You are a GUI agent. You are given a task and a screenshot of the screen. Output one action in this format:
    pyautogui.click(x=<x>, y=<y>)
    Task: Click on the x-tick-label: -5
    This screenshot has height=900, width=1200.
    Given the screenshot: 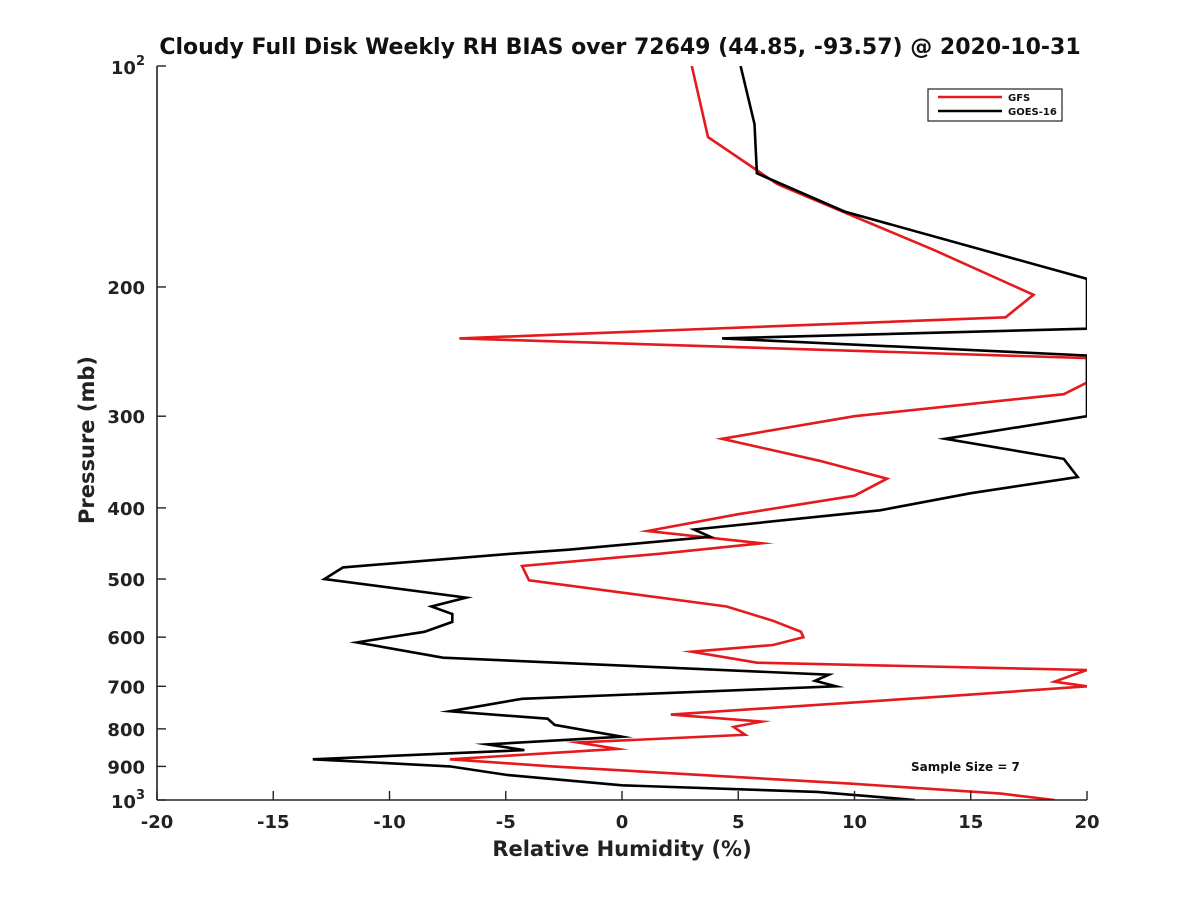 What is the action you would take?
    pyautogui.click(x=506, y=822)
    